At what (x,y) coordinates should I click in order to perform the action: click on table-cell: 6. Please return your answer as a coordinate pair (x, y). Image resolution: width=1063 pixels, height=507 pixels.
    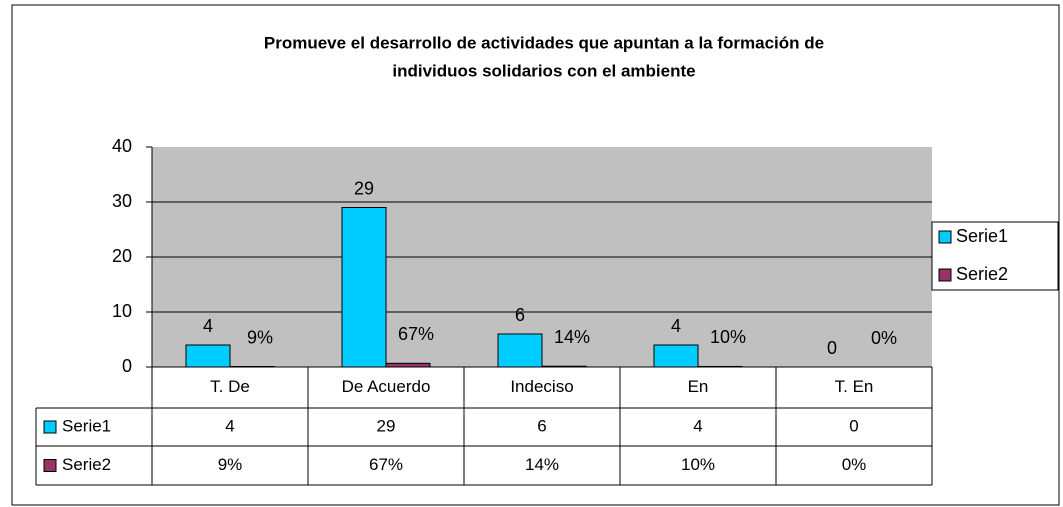
    Looking at the image, I should click on (541, 425).